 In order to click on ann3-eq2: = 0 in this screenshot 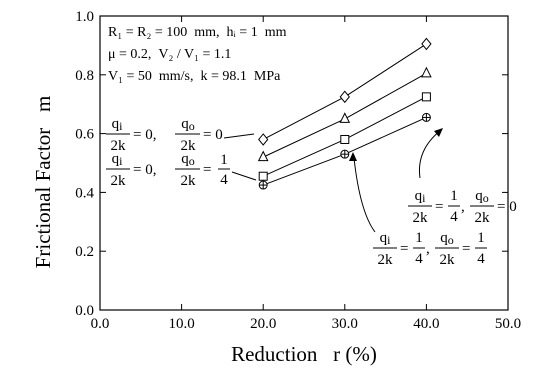, I will do `click(507, 207)`.